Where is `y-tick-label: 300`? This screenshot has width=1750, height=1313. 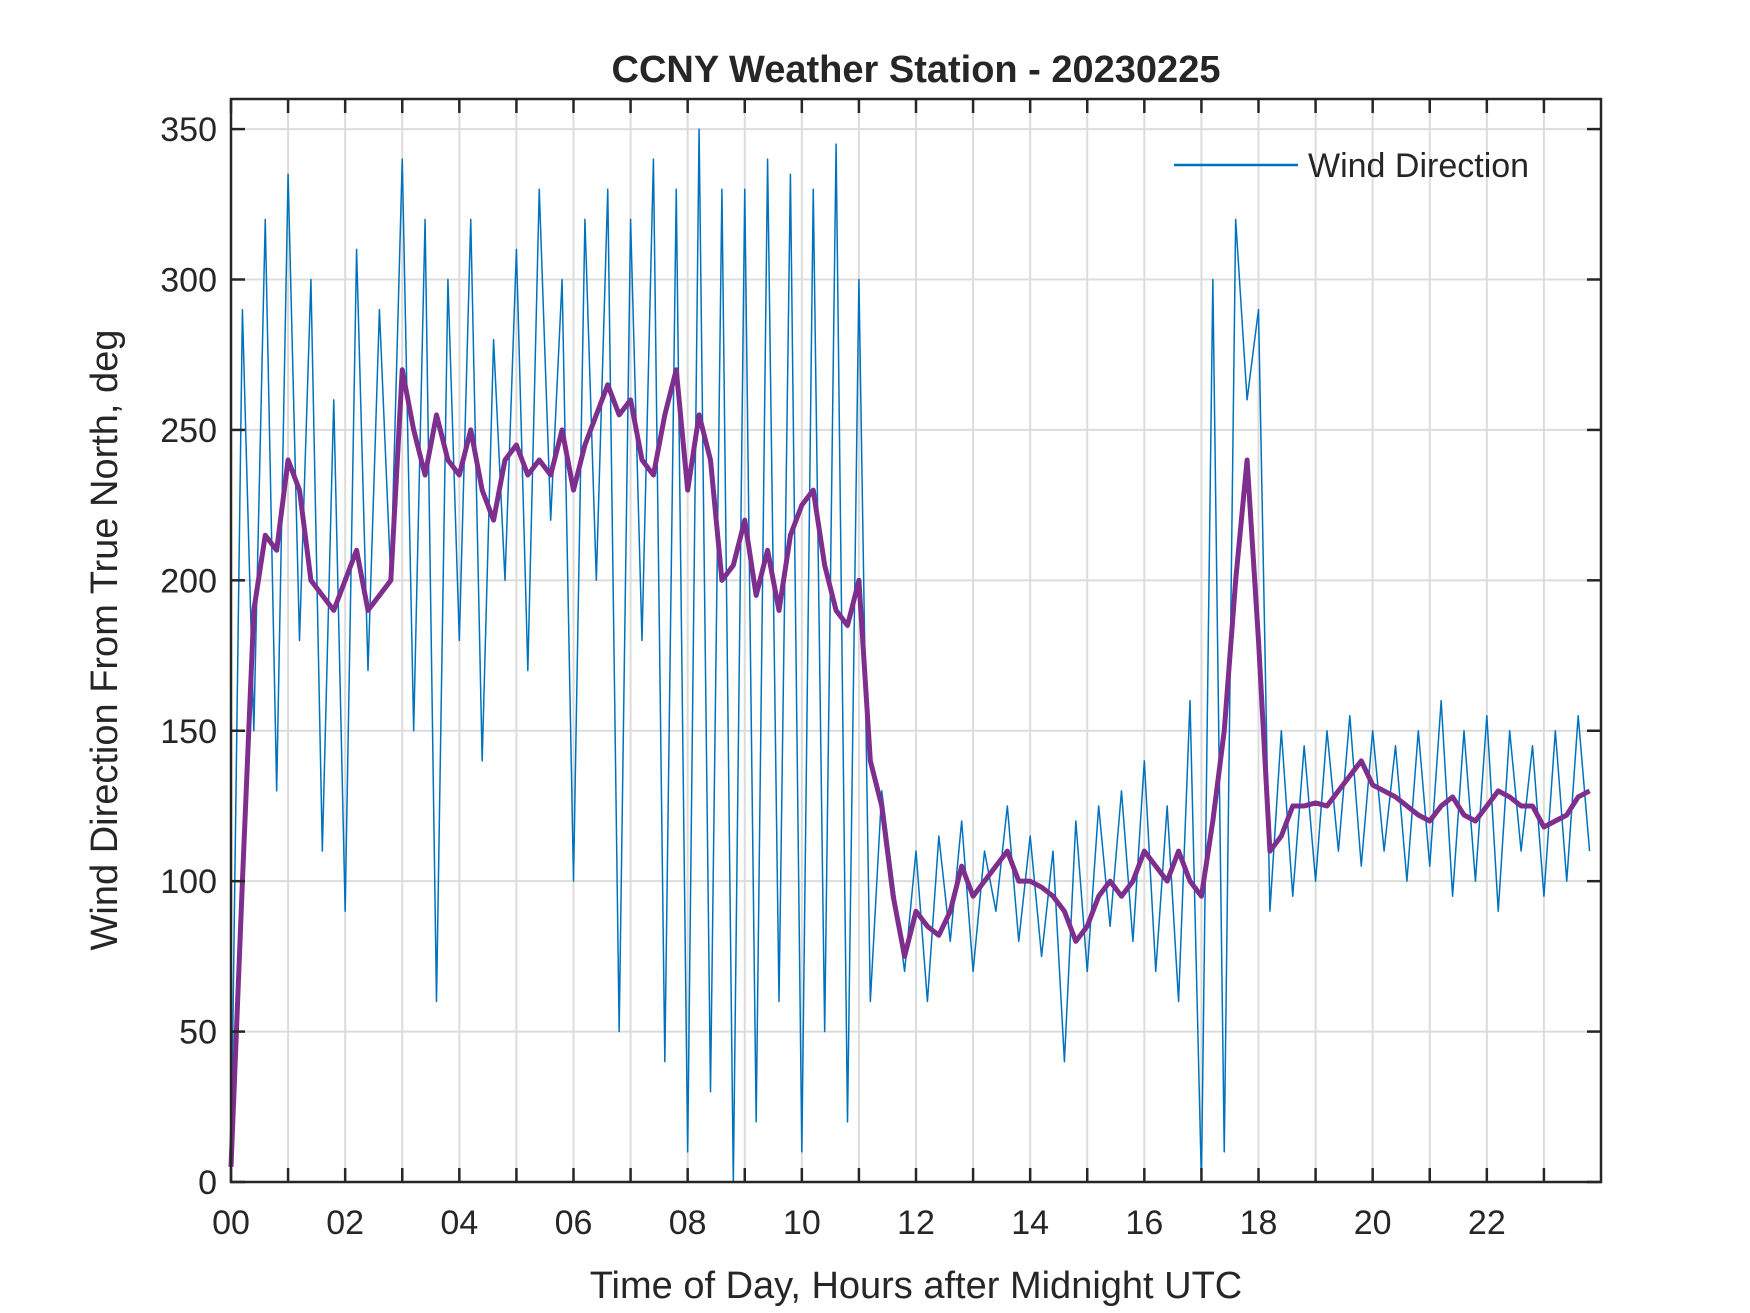
y-tick-label: 300 is located at coordinates (188, 281).